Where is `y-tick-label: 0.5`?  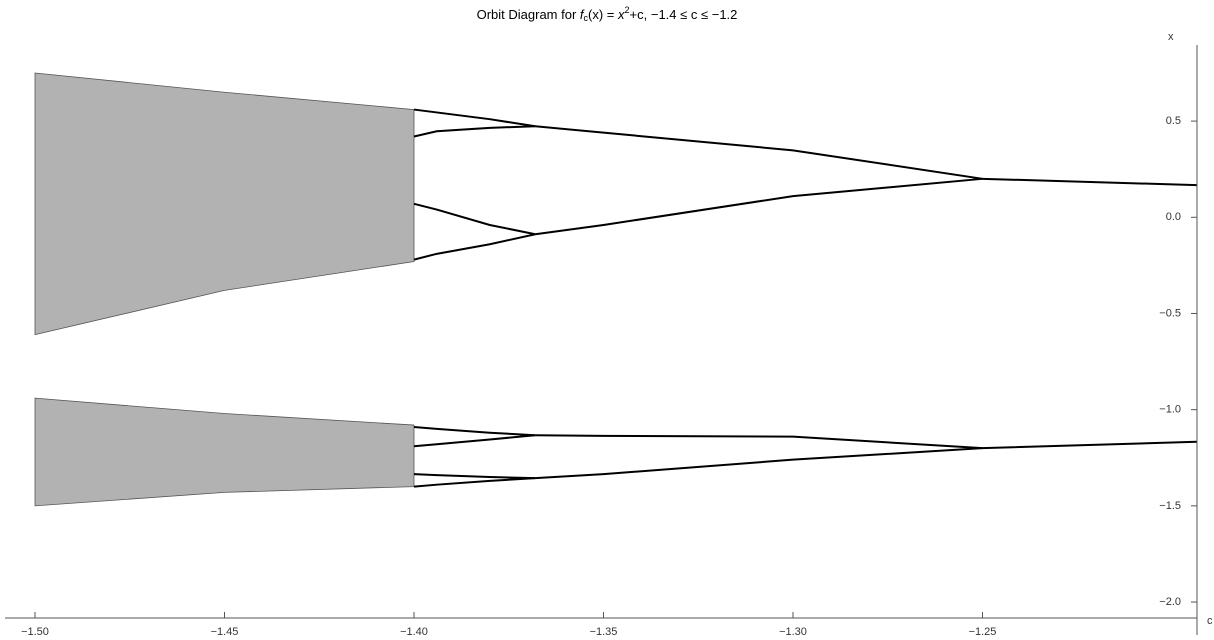 y-tick-label: 0.5 is located at coordinates (1173, 121).